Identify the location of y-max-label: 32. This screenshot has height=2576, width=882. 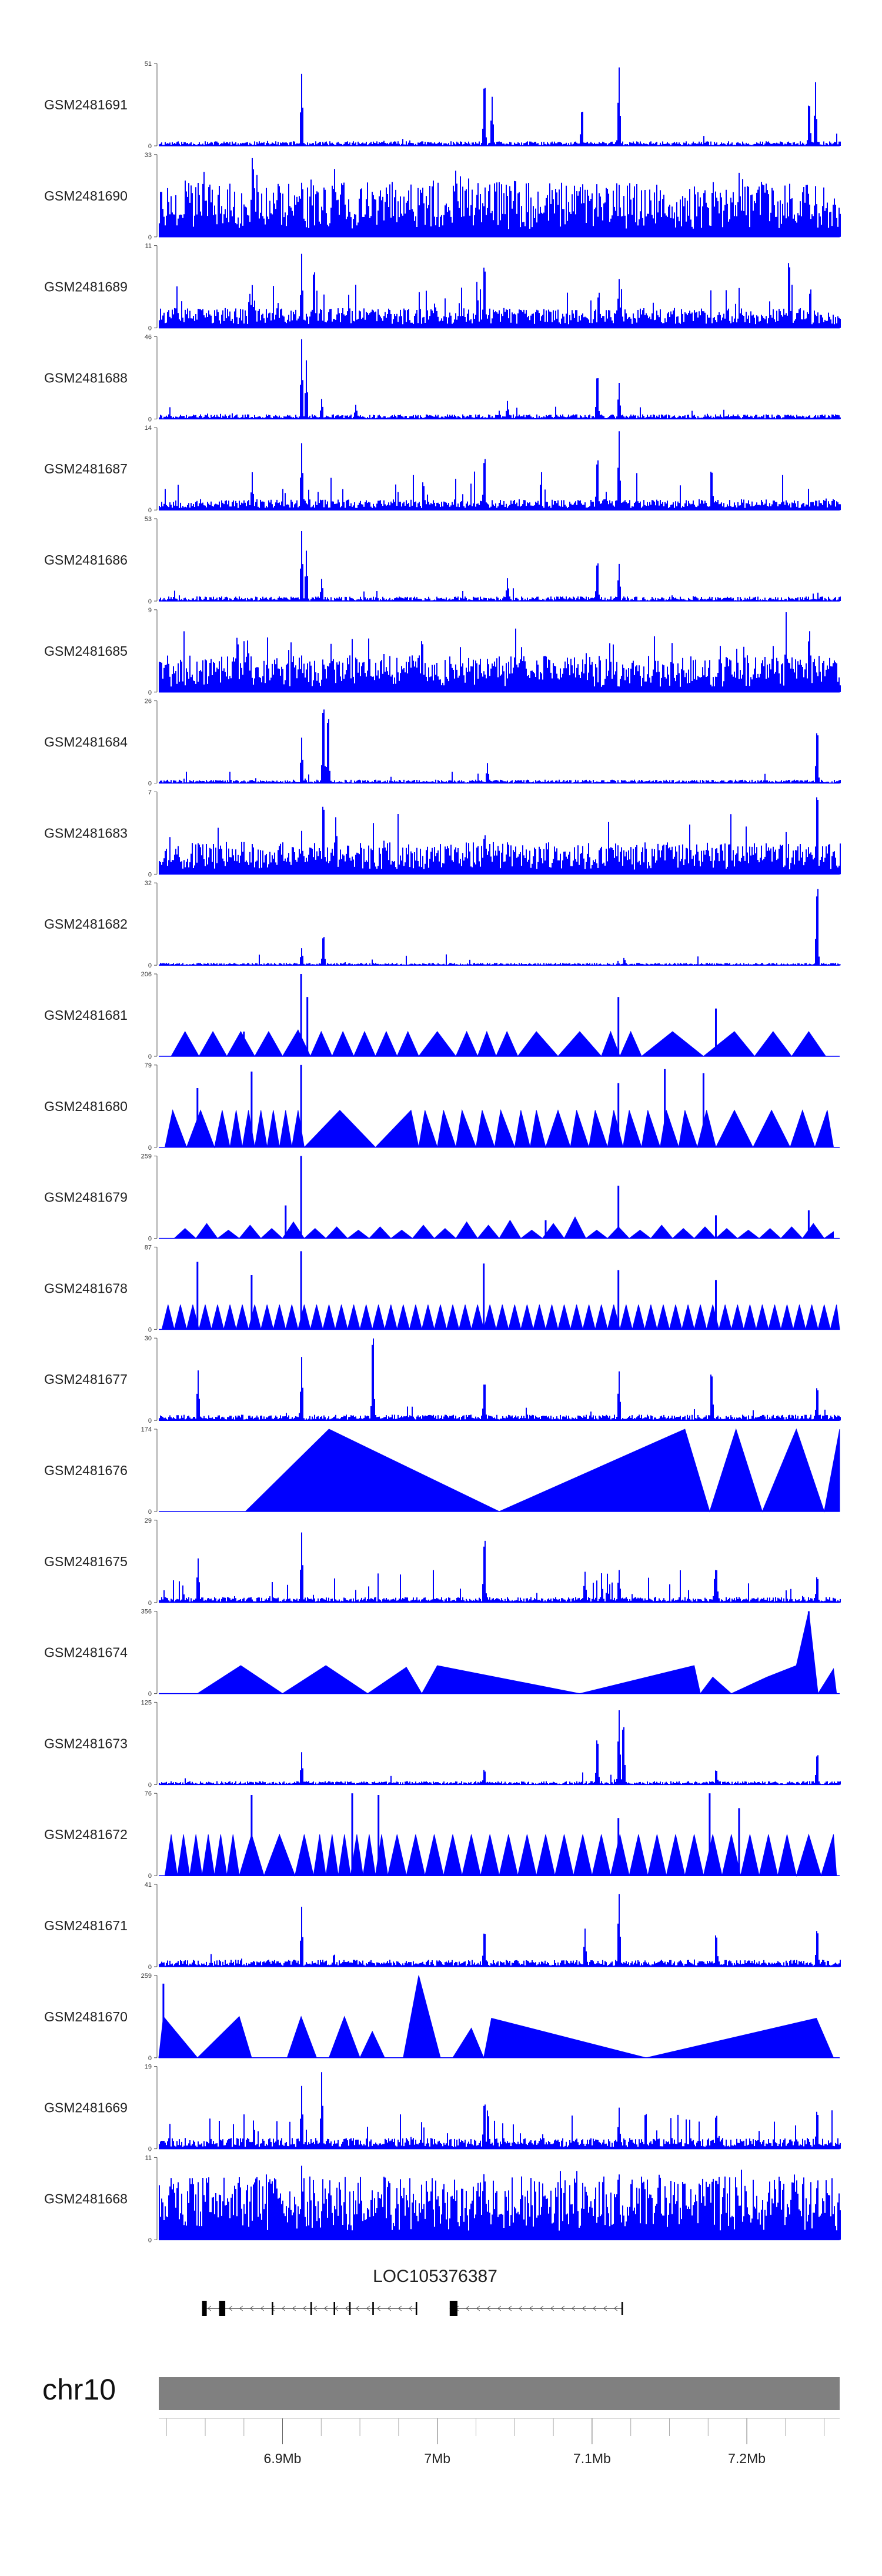
(148, 883).